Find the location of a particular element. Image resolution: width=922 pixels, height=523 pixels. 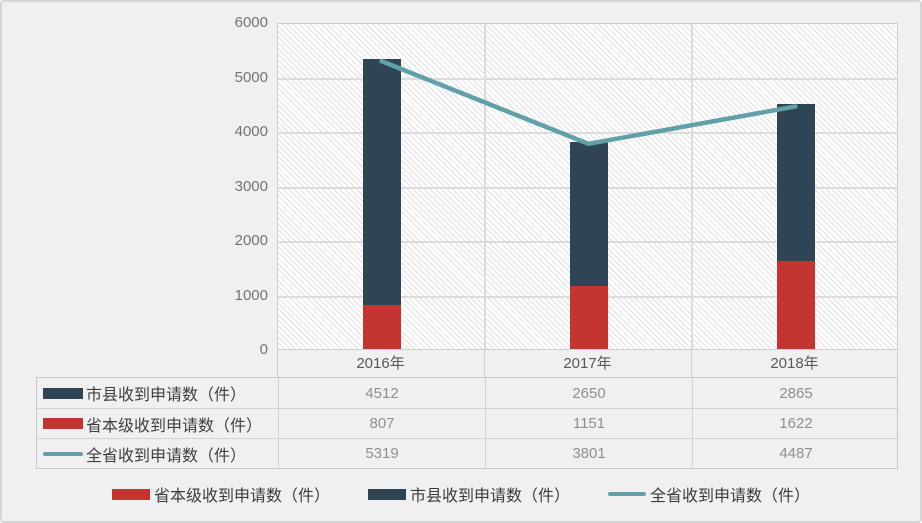

legend-item: 省本级收到申请数（件） is located at coordinates (220, 494).